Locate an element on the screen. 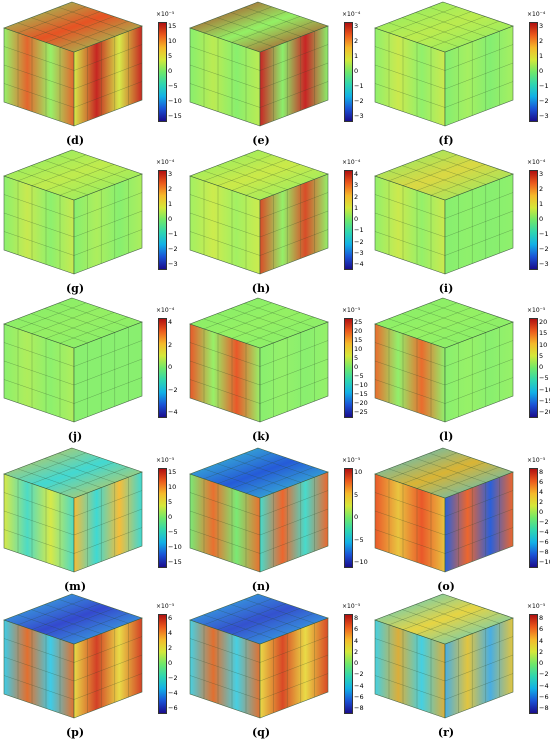 Image resolution: width=550 pixels, height=739 pixels. panel-label: (o) is located at coordinates (446, 586).